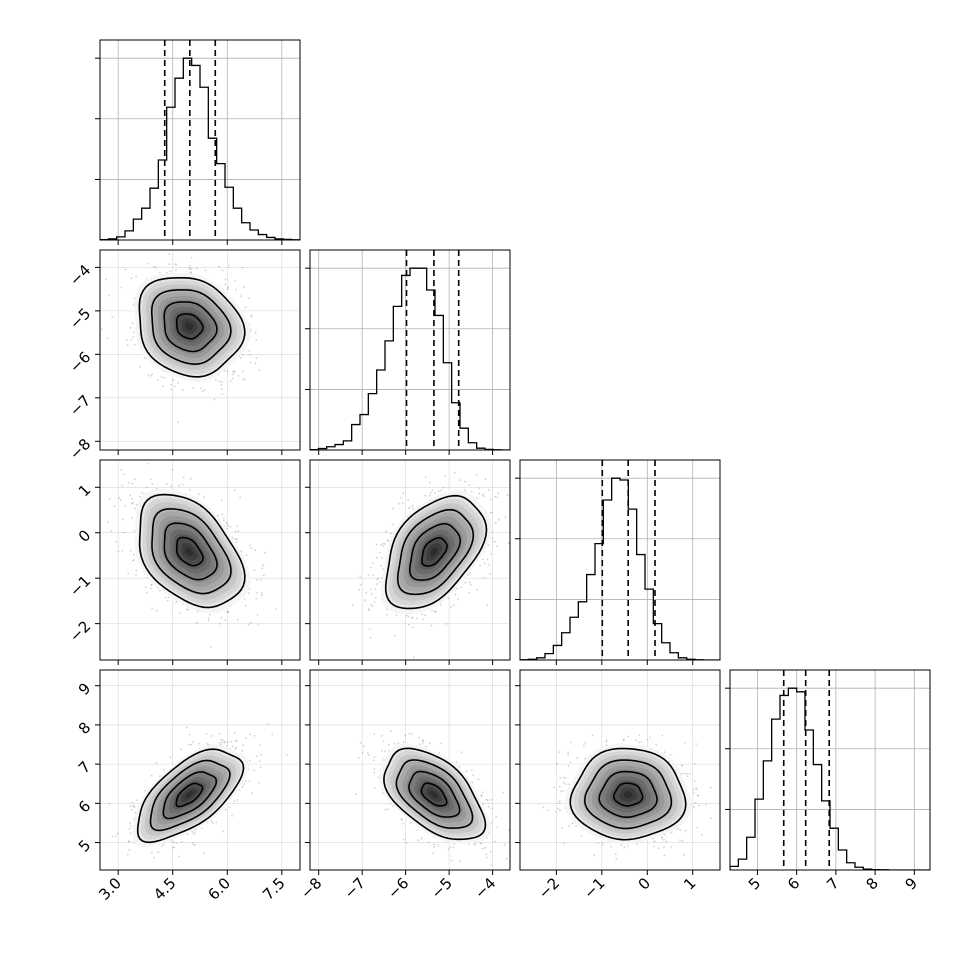  Describe the element at coordinates (80, 449) in the screenshot. I see `y-tick-label: −8` at that location.